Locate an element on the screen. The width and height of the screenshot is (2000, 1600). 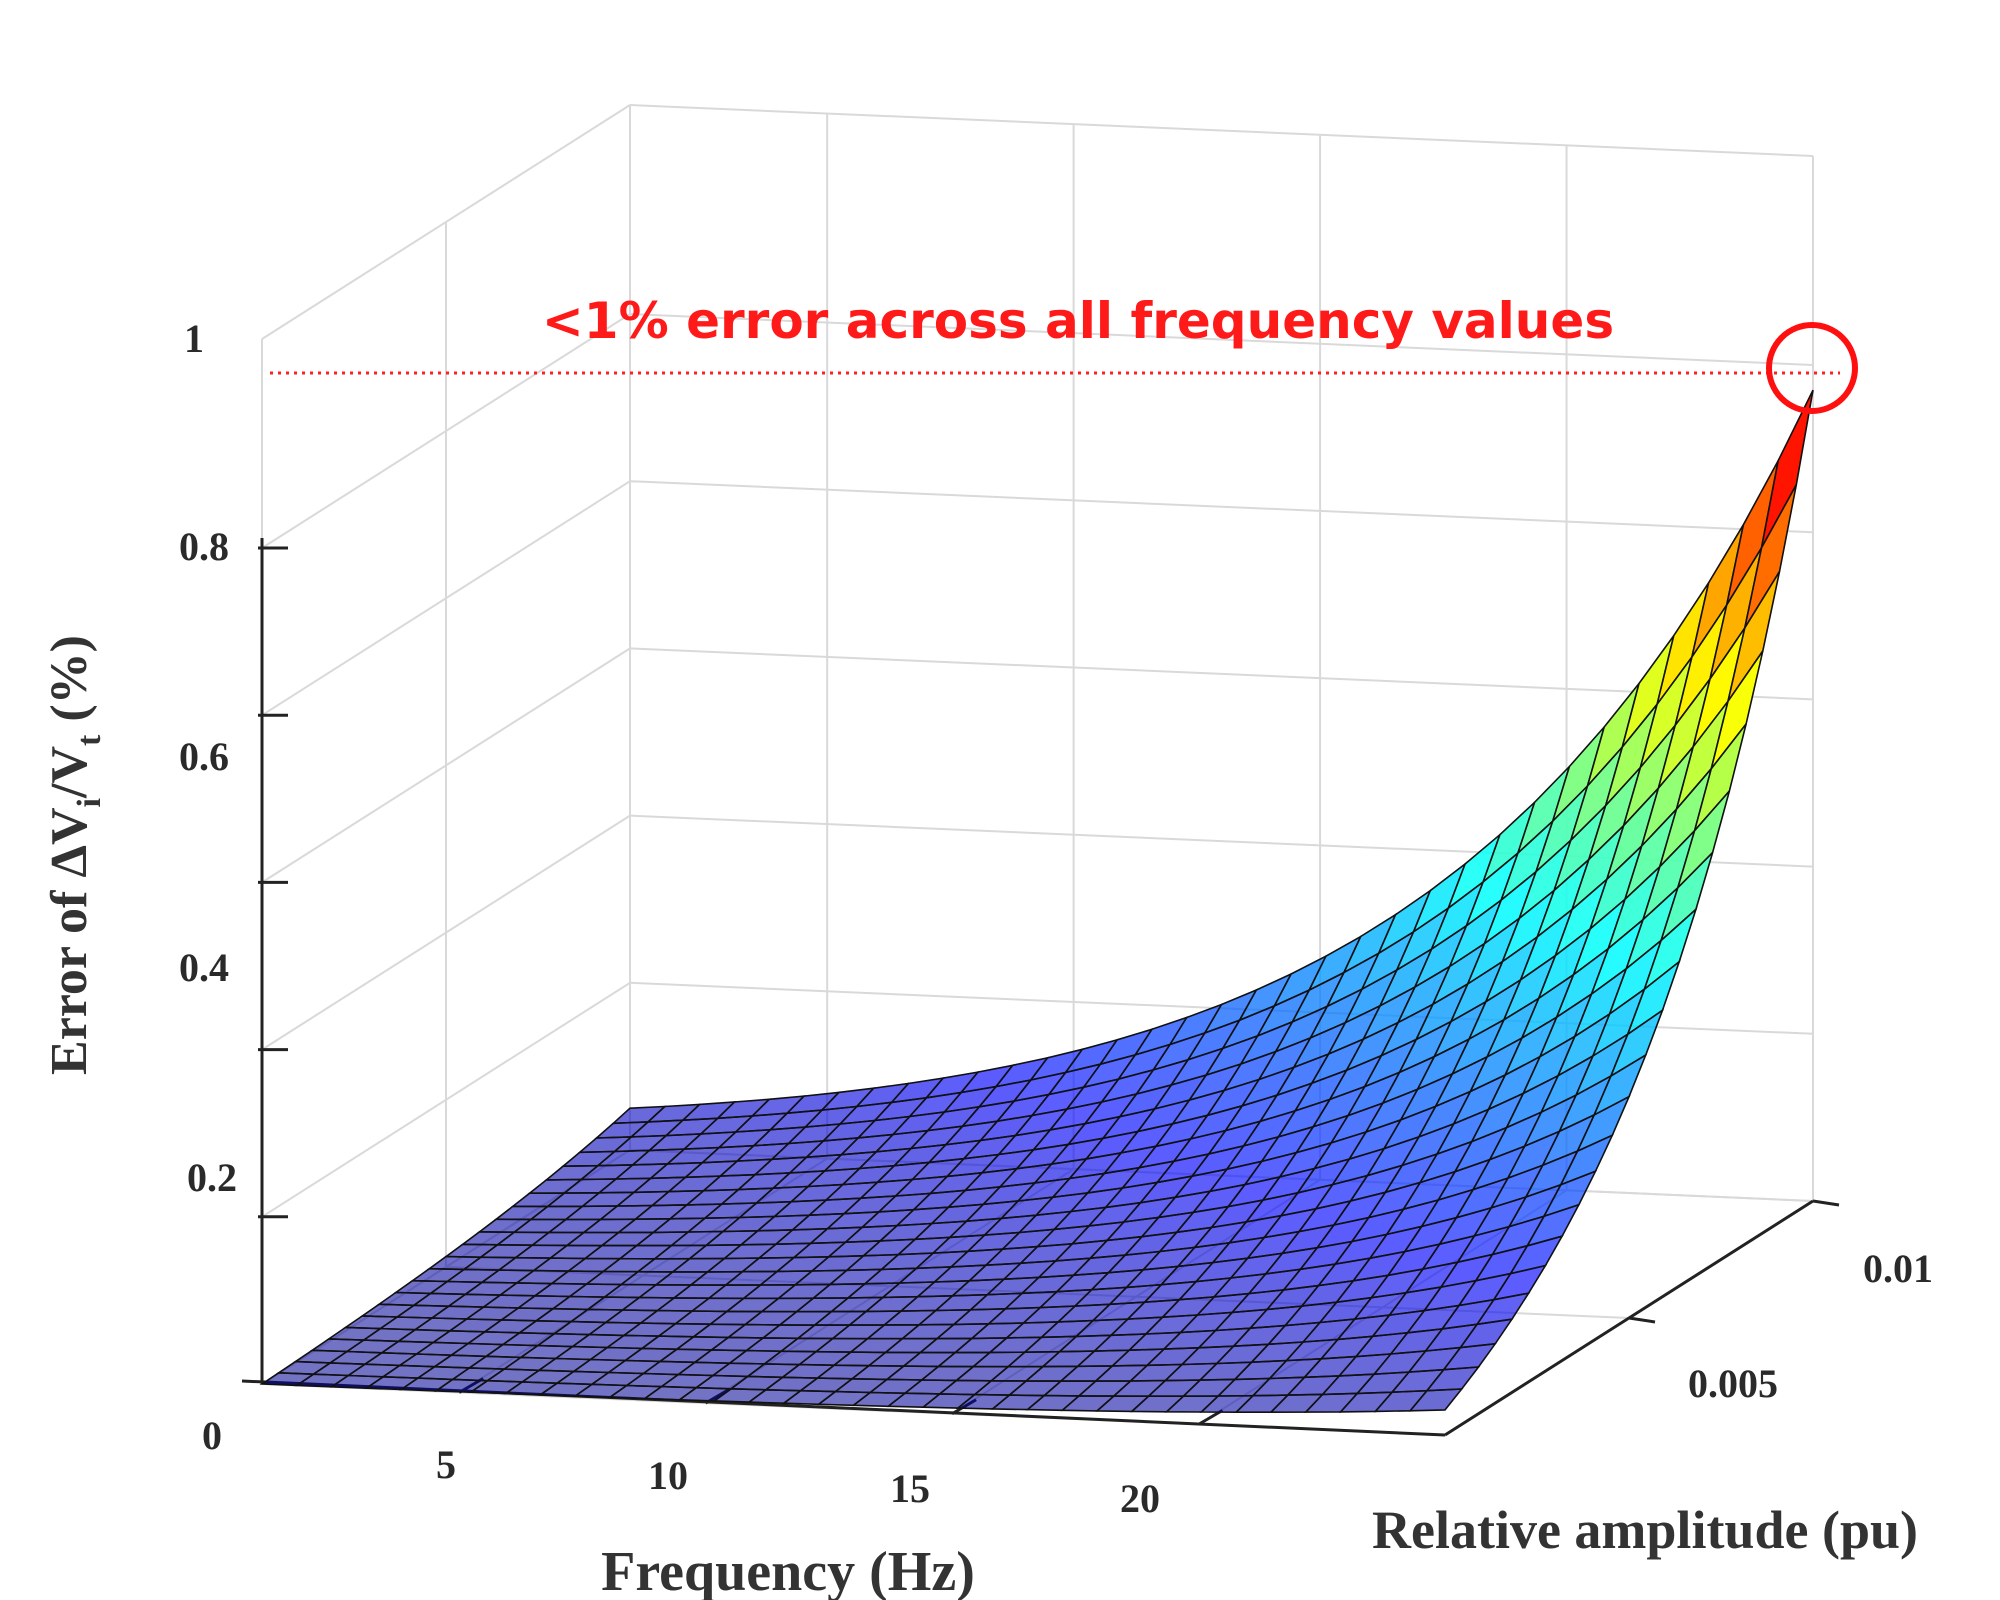
annotation-circle is located at coordinates (1812, 368).